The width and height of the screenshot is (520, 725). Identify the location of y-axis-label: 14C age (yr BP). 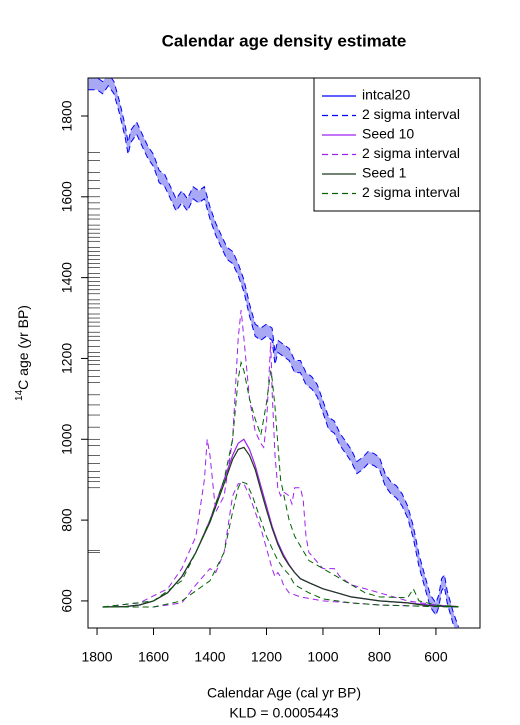
(22, 353).